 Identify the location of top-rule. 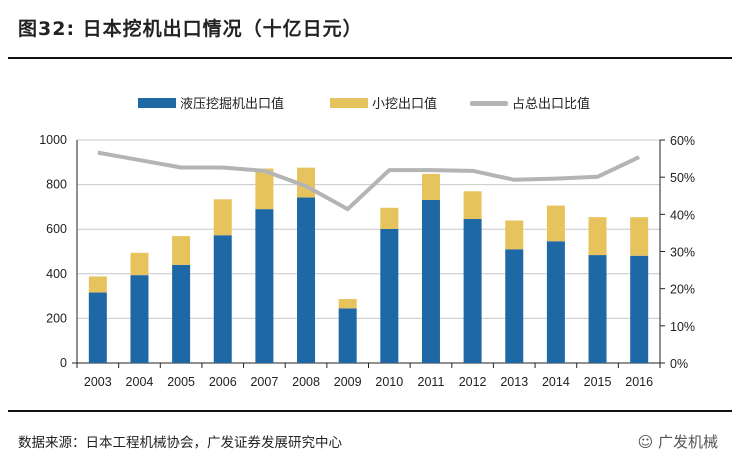
(370, 58).